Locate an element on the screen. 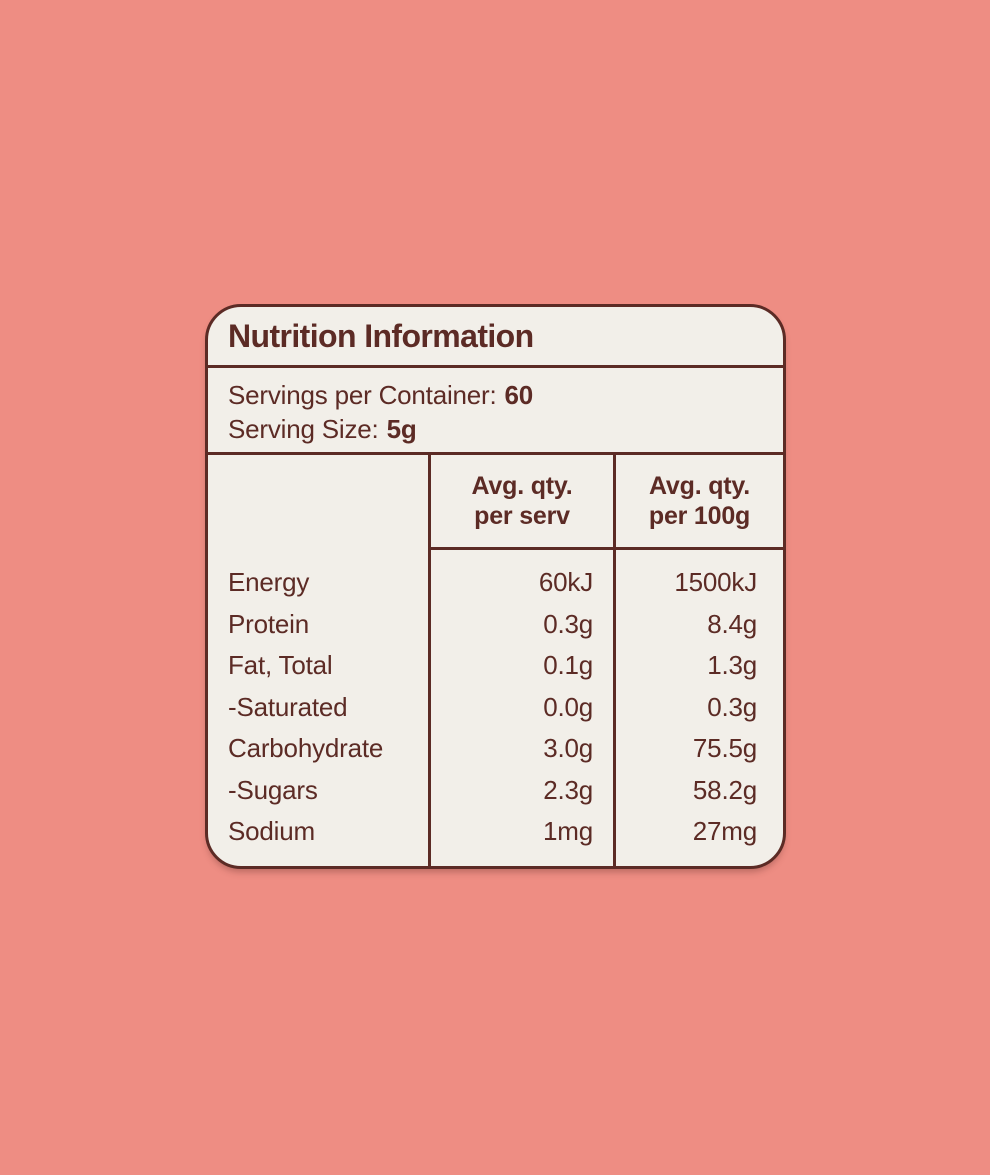  panel-title: Nutrition Information is located at coordinates (381, 335).